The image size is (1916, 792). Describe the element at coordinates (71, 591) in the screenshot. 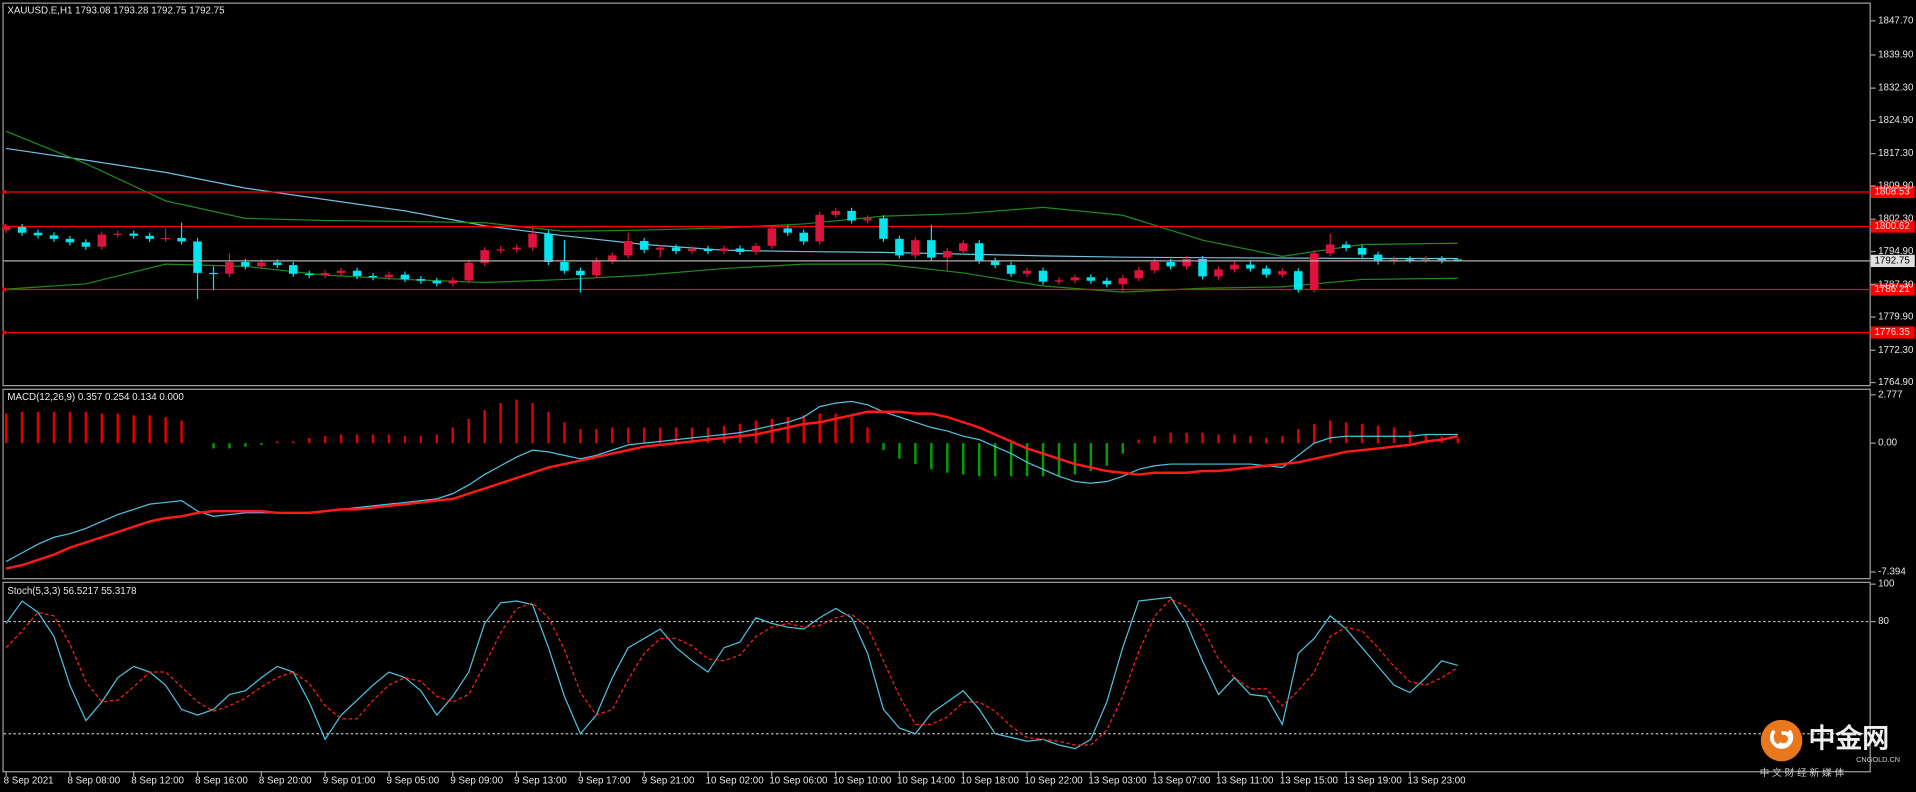

I see `panel-title: Stoch(5,3,3) 56.5217 55.3178` at that location.